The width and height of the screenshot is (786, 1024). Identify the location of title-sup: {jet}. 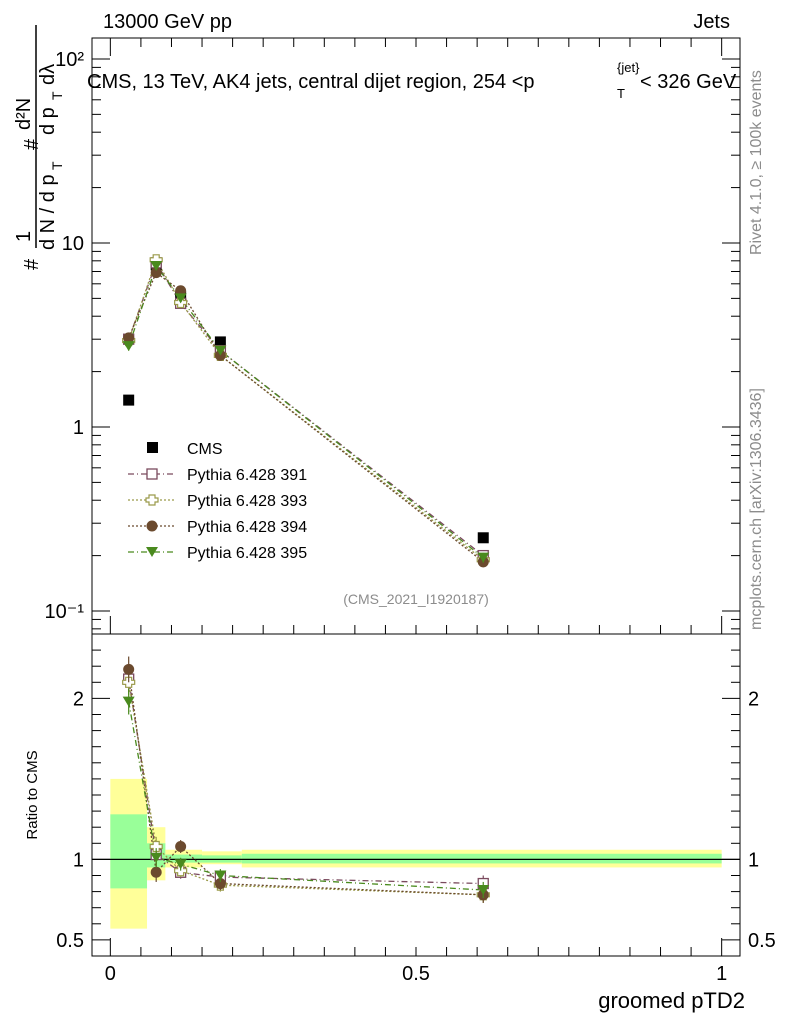
(628, 67).